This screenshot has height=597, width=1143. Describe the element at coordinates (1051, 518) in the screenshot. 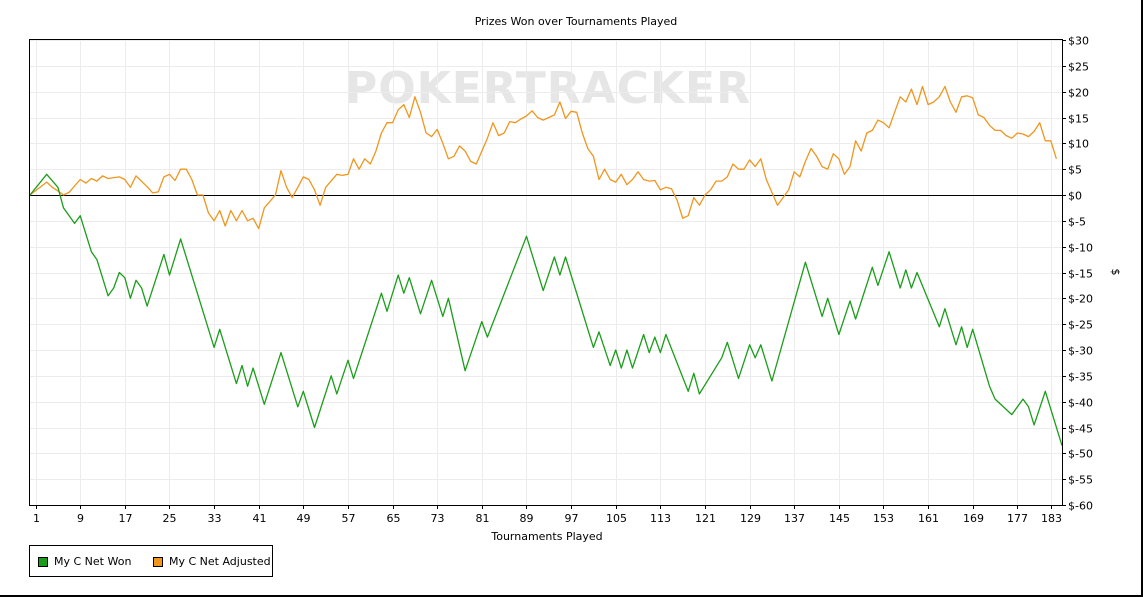

I see `x-tick-label: 183` at that location.